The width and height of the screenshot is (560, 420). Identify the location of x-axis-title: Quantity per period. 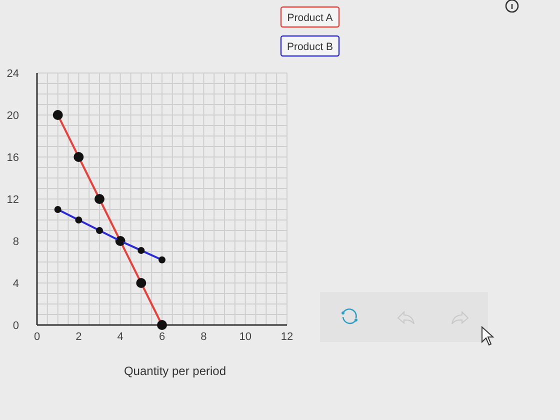
(175, 371).